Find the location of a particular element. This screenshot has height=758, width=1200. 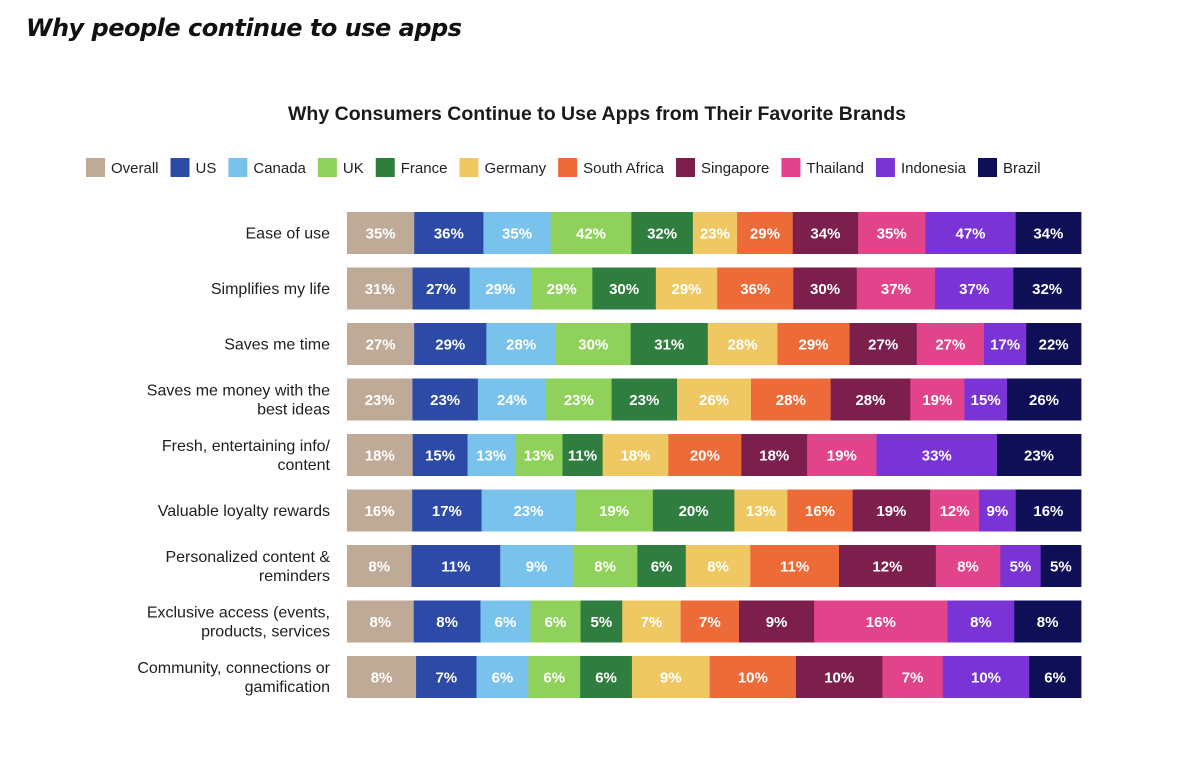

data-label-france: 23% is located at coordinates (644, 400).